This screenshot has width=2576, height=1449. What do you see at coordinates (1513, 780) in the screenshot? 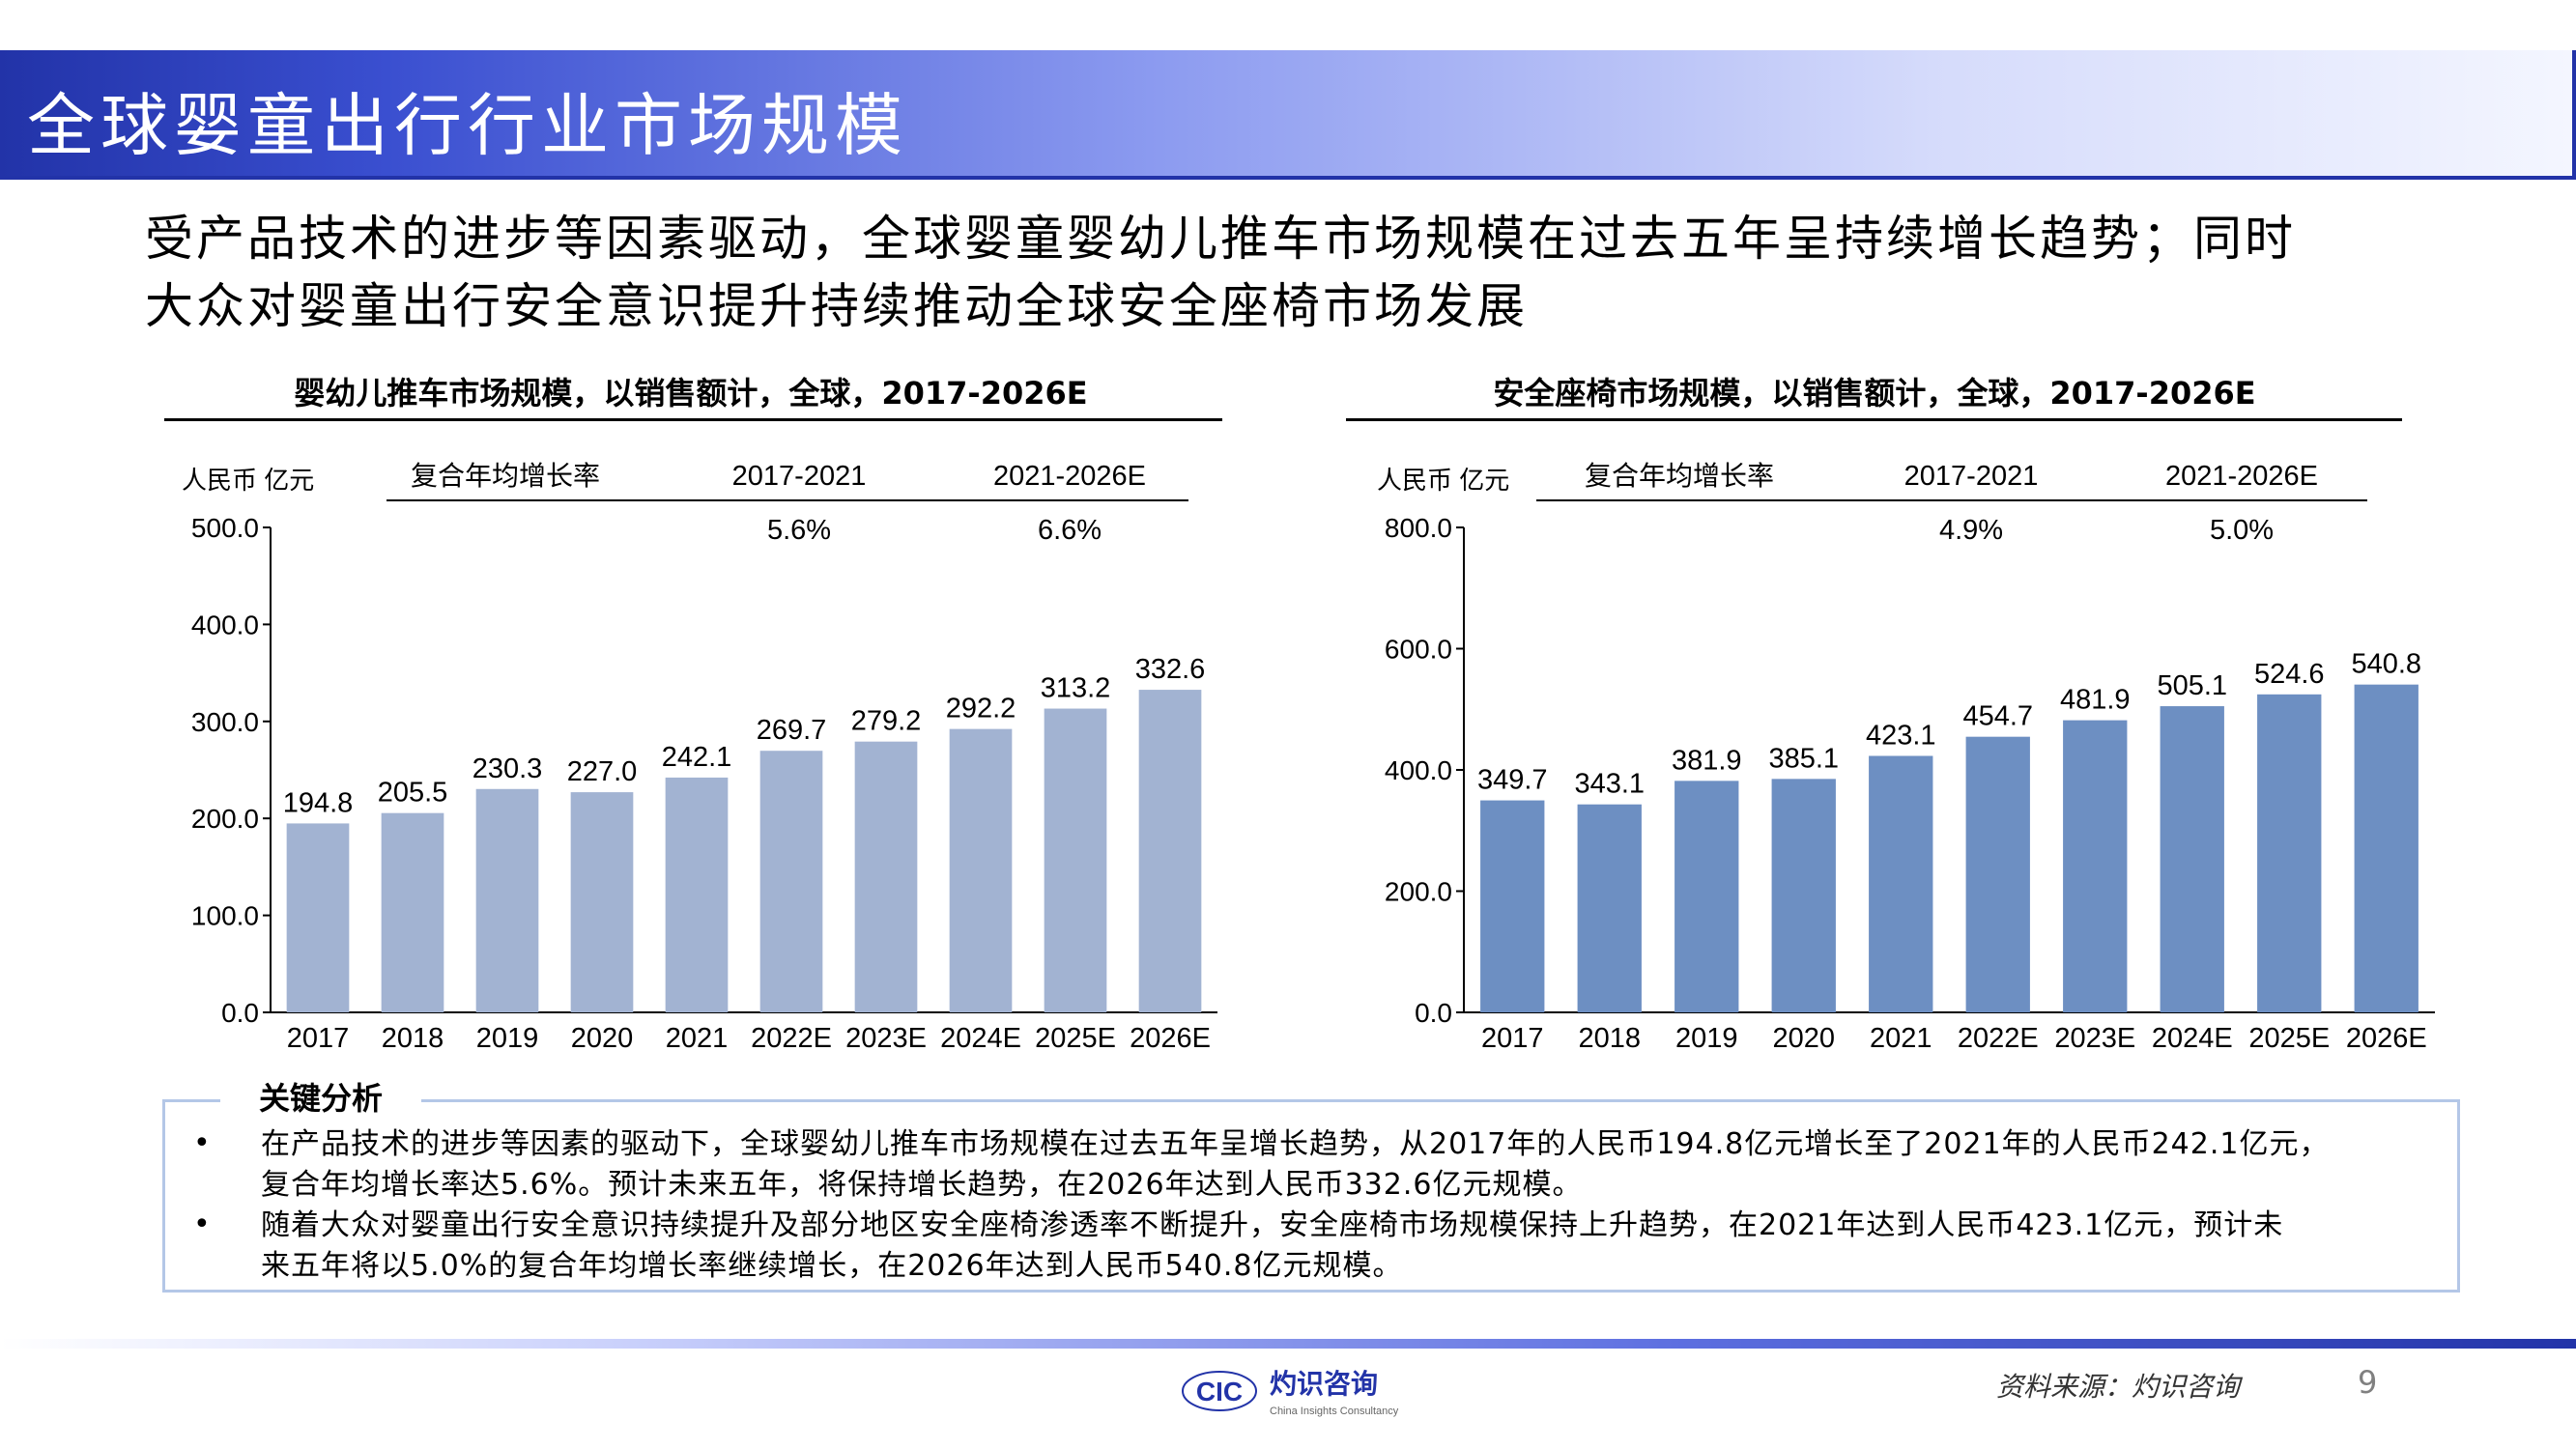
I see `chart-2-value-label: 349.7` at bounding box center [1513, 780].